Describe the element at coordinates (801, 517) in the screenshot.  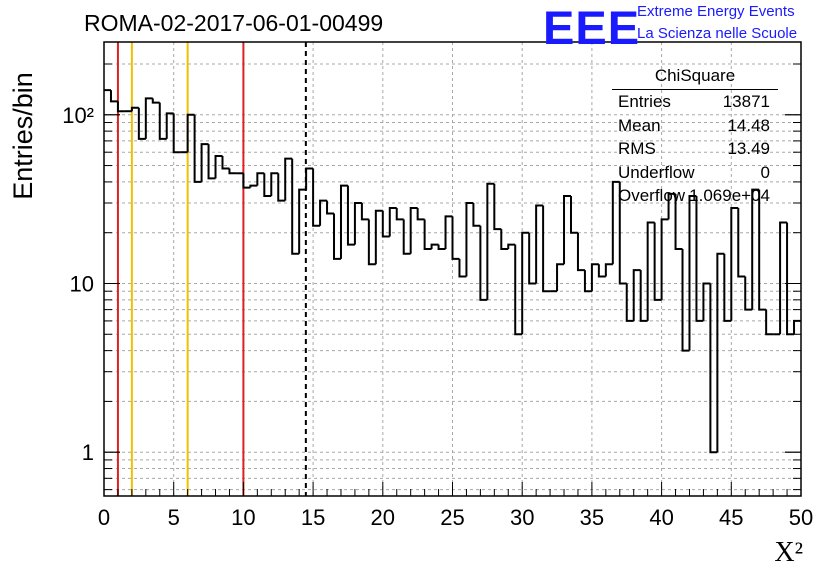
I see `x-tick-label: 50` at that location.